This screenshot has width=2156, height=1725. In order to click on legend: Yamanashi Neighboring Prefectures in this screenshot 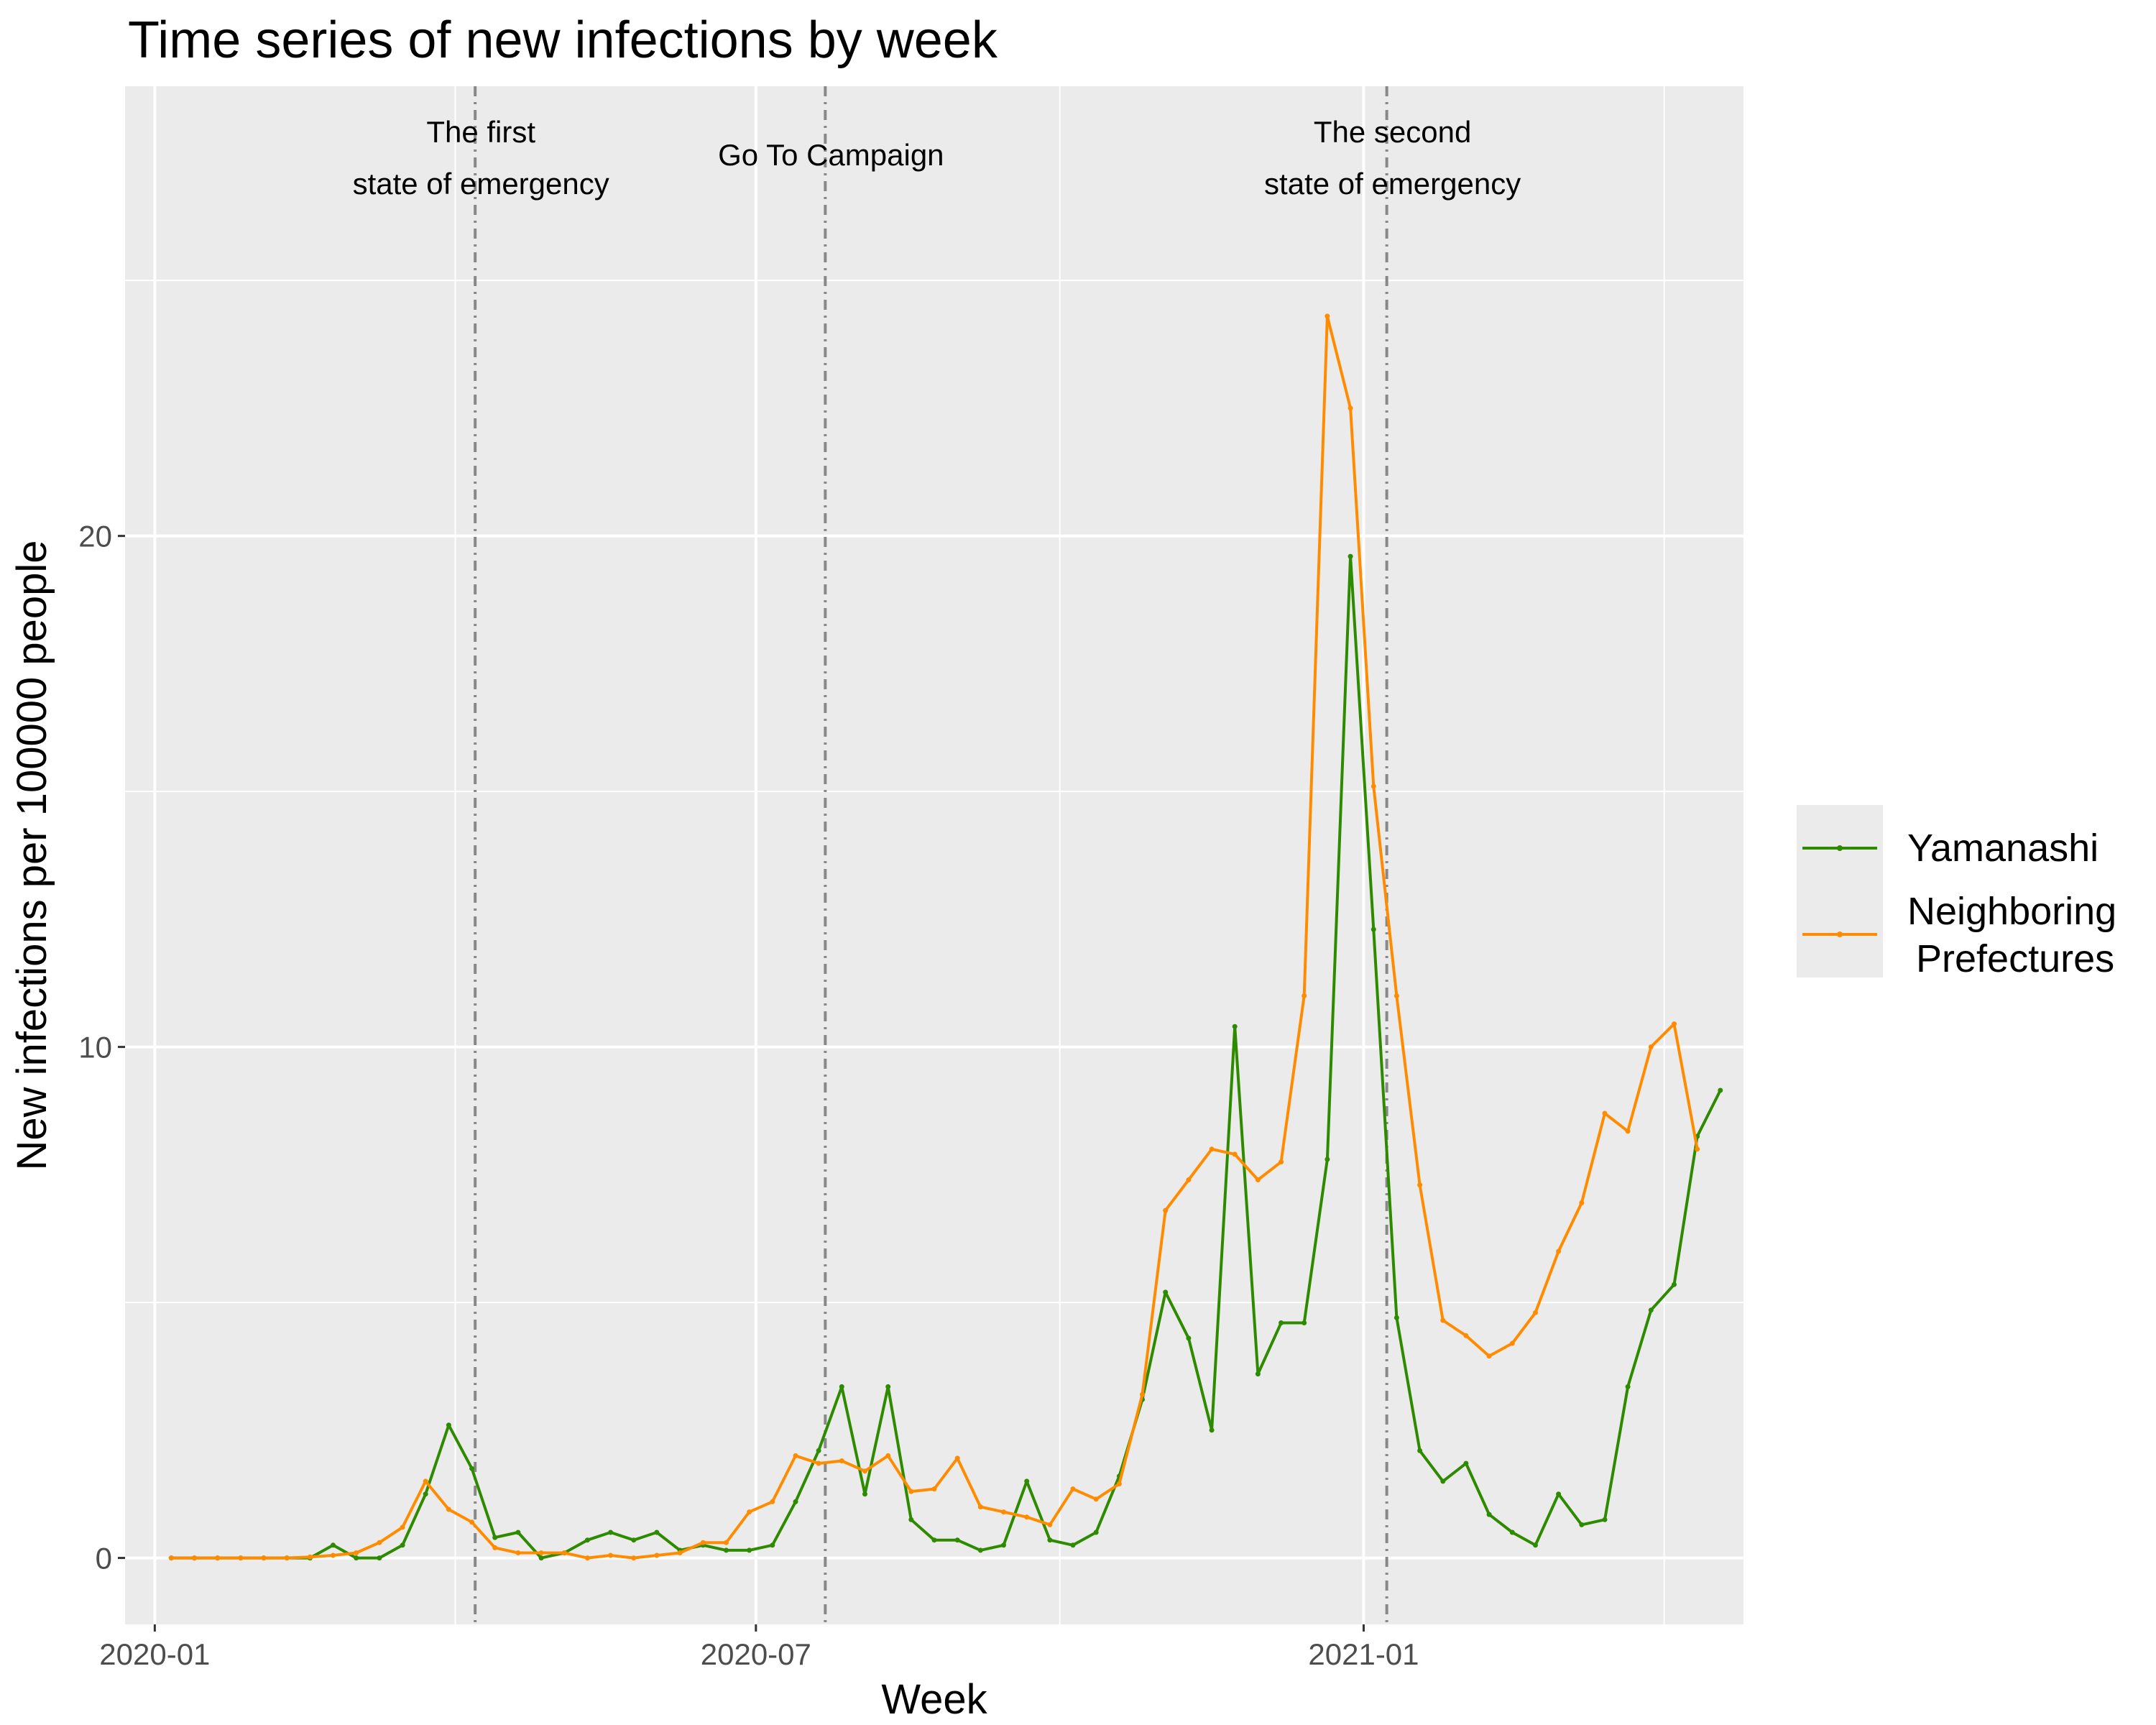, I will do `click(1957, 892)`.